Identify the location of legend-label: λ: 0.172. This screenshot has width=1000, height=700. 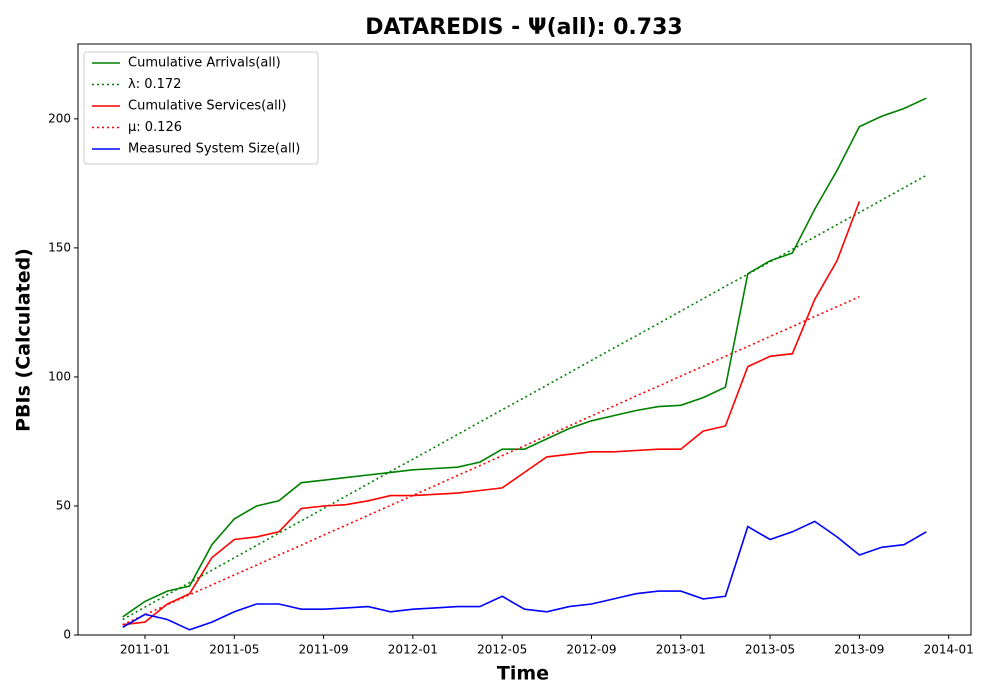
(154, 84).